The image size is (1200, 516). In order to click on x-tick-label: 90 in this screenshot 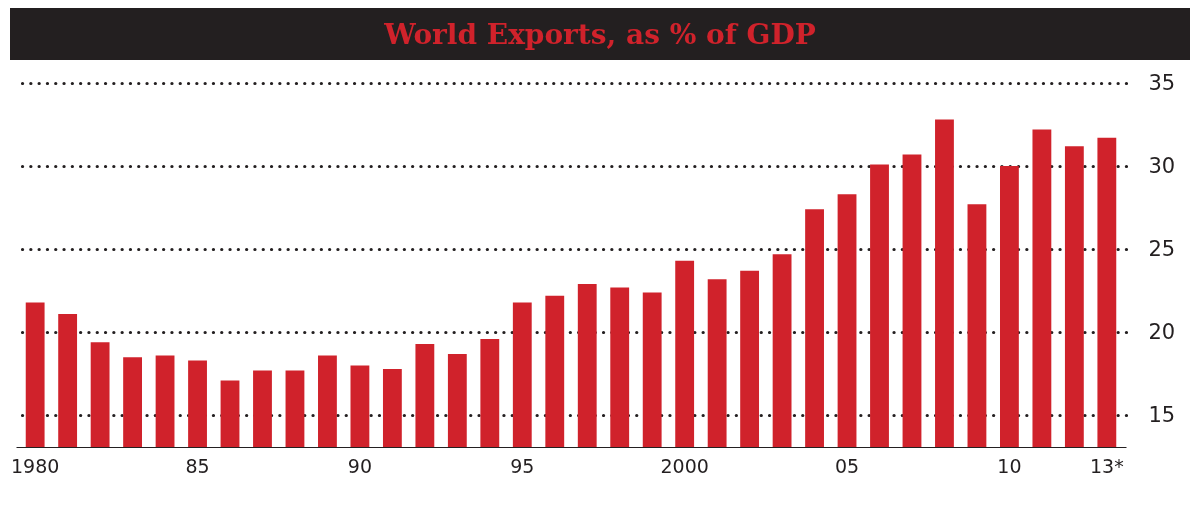, I will do `click(360, 465)`.